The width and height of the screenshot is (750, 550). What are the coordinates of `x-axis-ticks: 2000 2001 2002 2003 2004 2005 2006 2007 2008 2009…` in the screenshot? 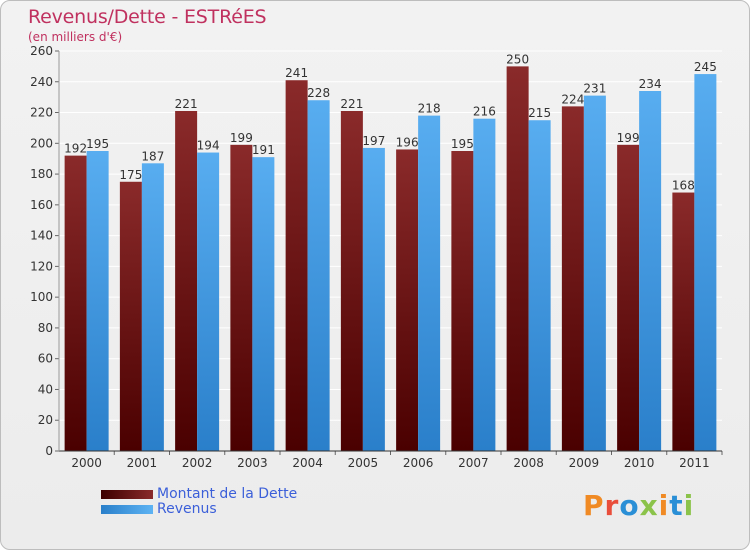 It's located at (397, 460).